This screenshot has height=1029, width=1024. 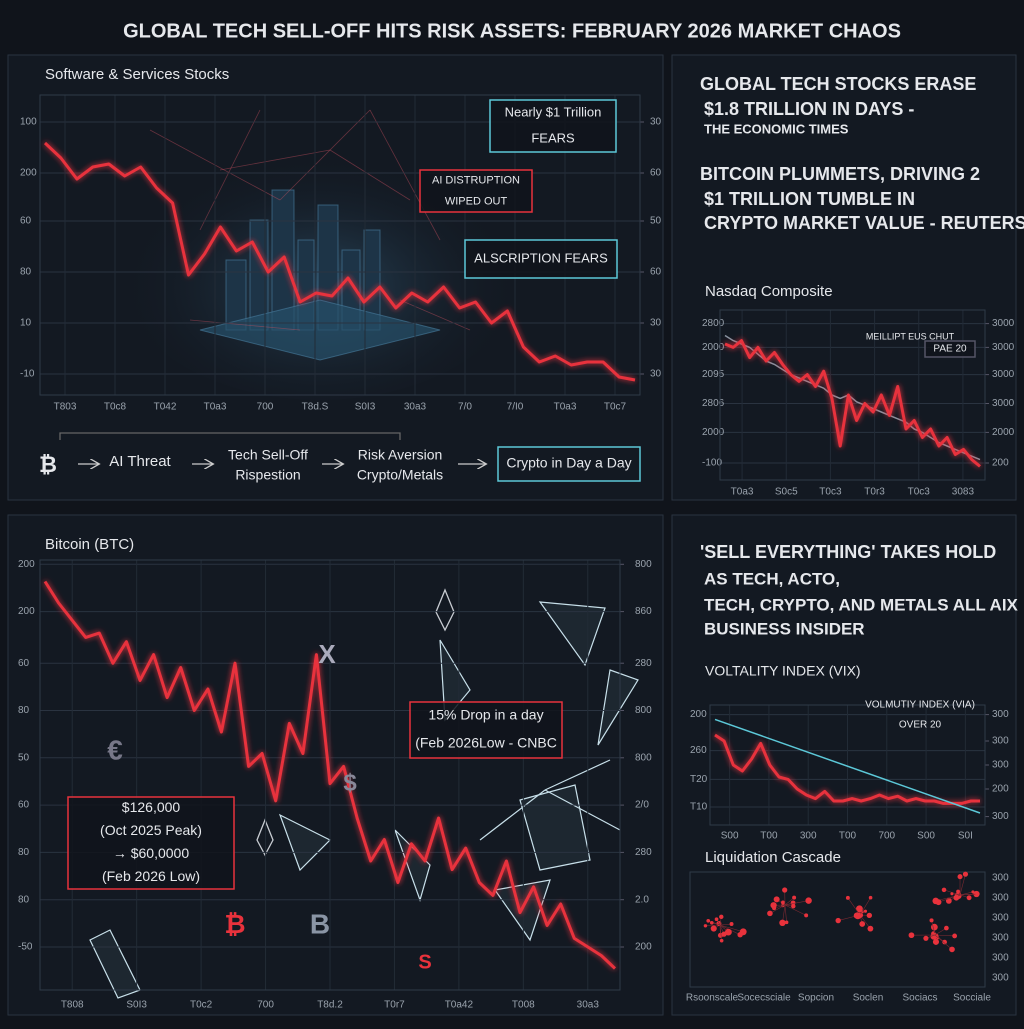 What do you see at coordinates (713, 403) in the screenshot?
I see `y-tick-label: 2806` at bounding box center [713, 403].